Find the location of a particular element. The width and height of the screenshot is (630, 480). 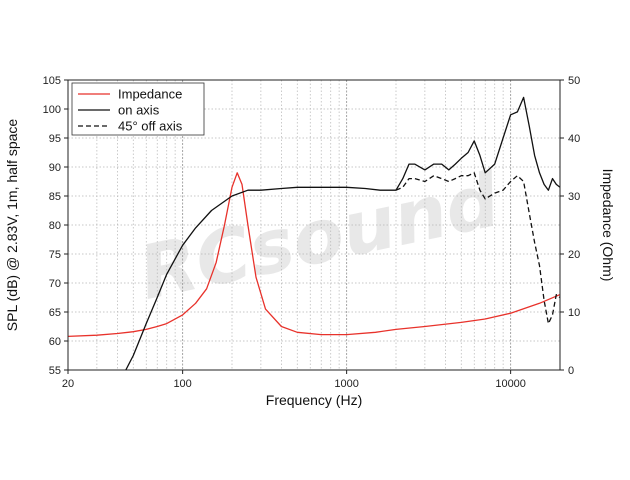

x-axis-title: Frequency (Hz) is located at coordinates (314, 400).